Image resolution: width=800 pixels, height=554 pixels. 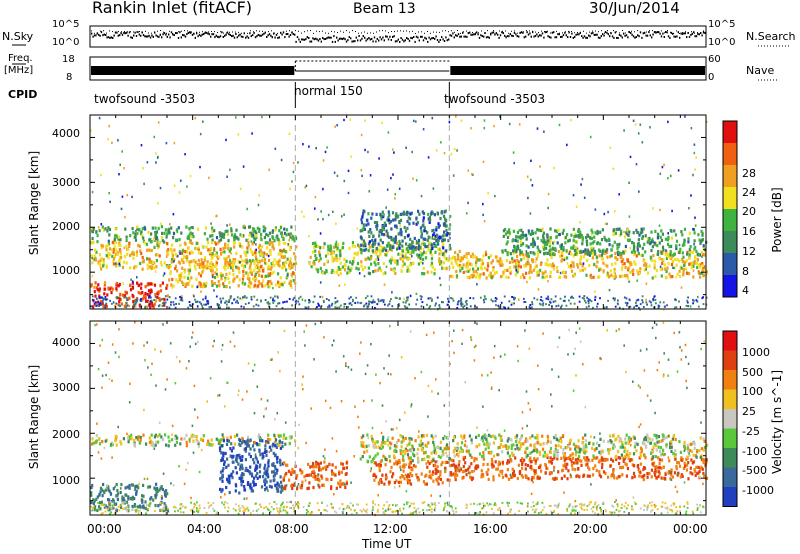 What do you see at coordinates (590, 529) in the screenshot?
I see `time-tick-5: 20:00` at bounding box center [590, 529].